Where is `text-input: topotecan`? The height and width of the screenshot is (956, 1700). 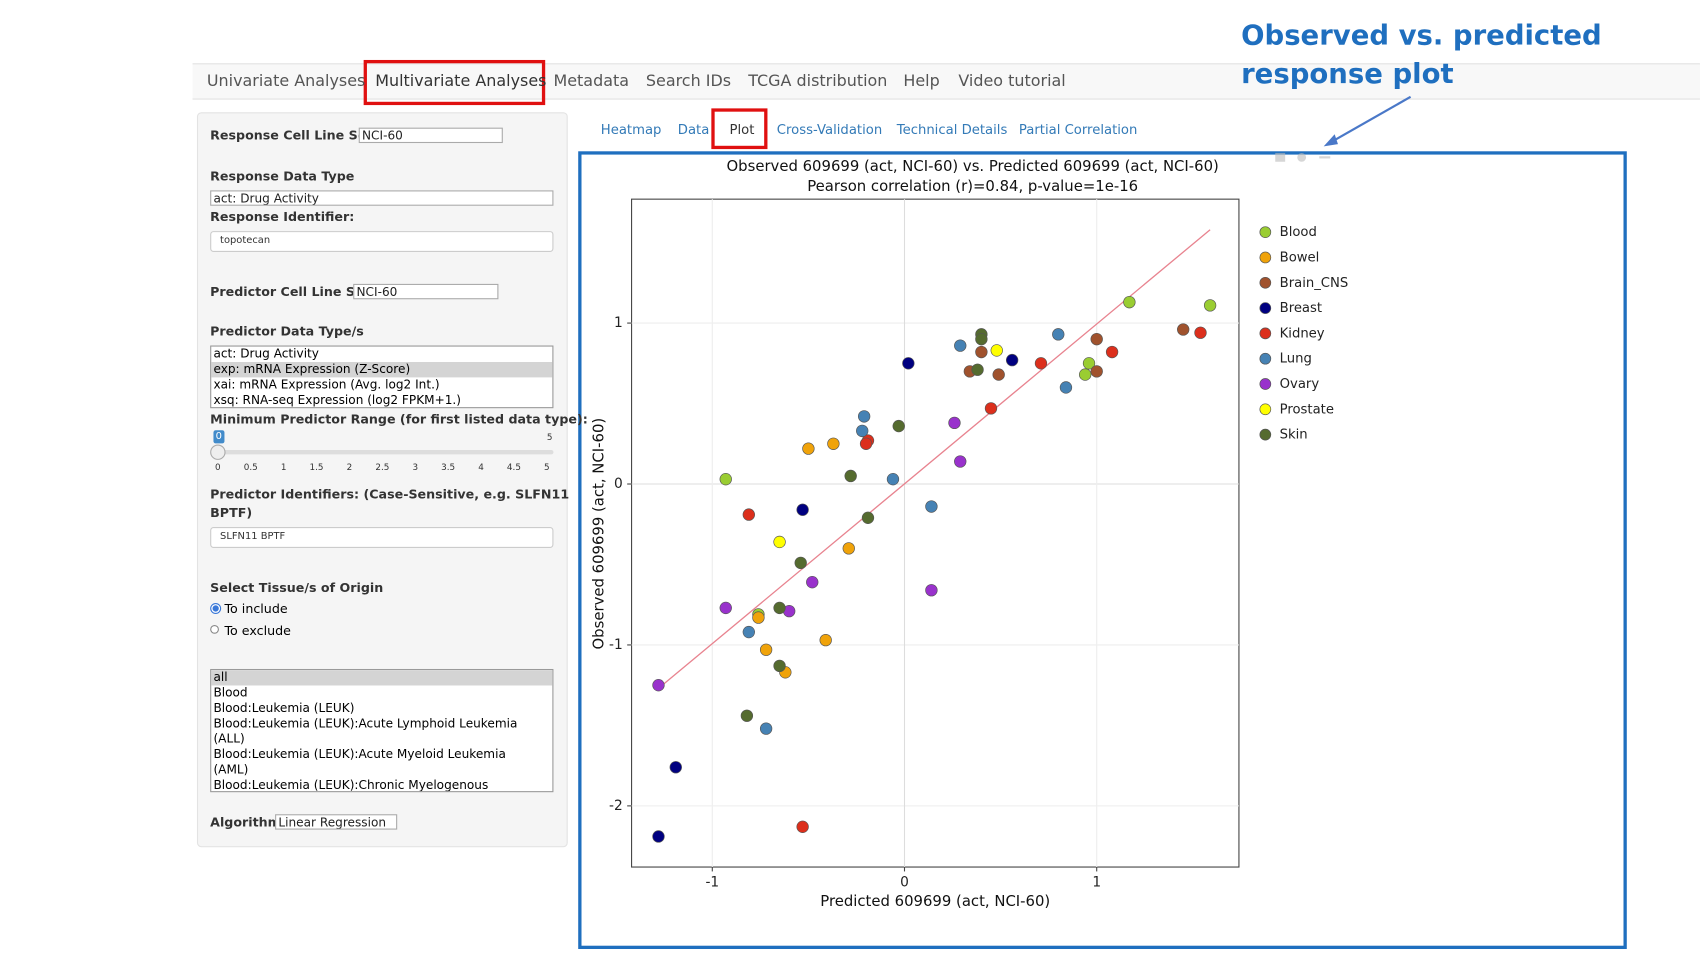
text-input: topotecan is located at coordinates (382, 241).